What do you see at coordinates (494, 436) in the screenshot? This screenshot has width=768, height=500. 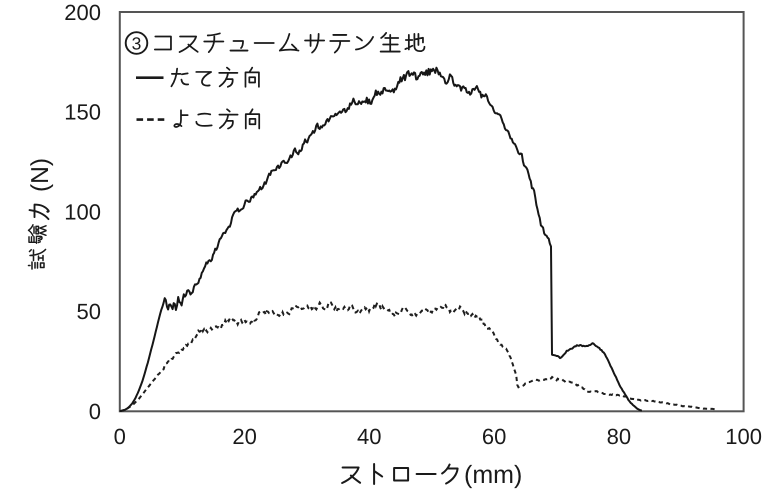 I see `svg-text: 60` at bounding box center [494, 436].